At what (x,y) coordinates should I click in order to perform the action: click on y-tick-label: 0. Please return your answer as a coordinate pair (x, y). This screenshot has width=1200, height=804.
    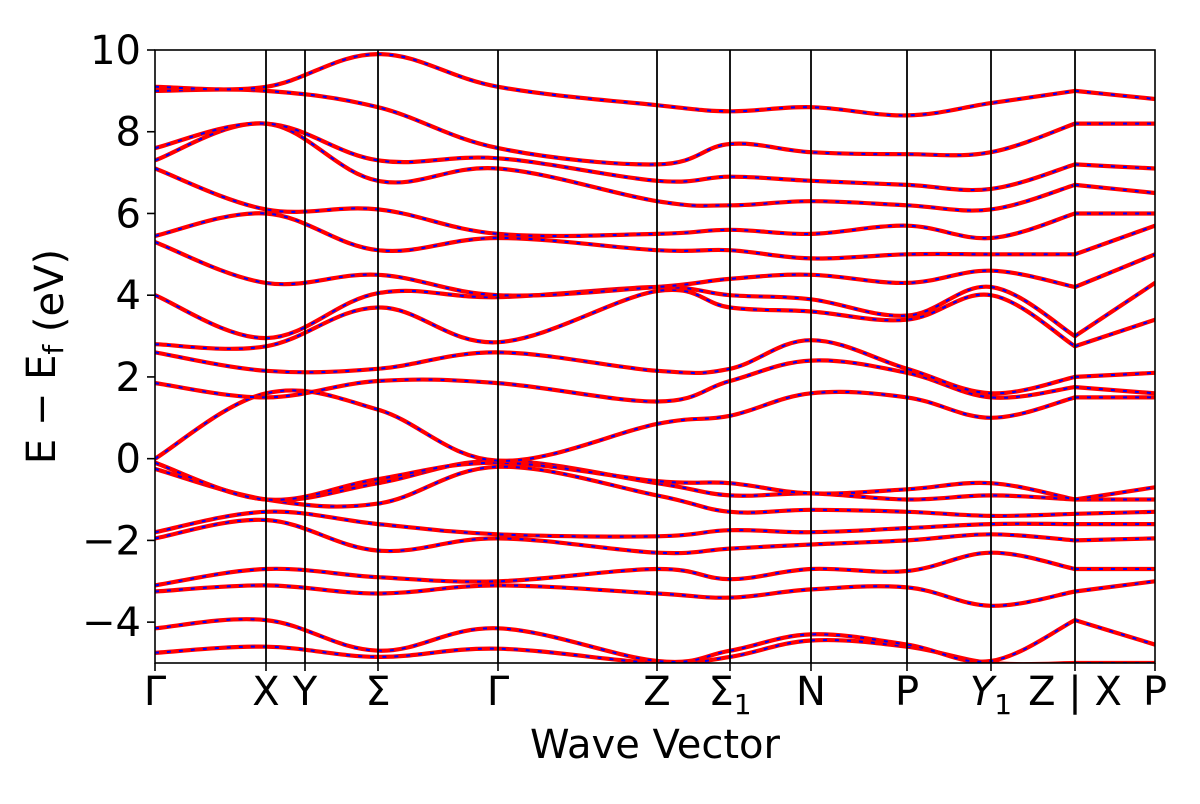
    Looking at the image, I should click on (128, 460).